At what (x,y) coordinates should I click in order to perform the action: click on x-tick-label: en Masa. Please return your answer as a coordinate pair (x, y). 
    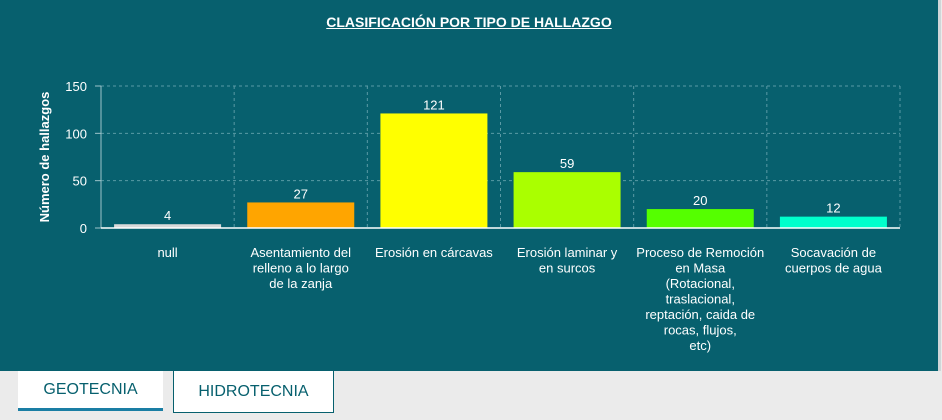
    Looking at the image, I should click on (700, 268).